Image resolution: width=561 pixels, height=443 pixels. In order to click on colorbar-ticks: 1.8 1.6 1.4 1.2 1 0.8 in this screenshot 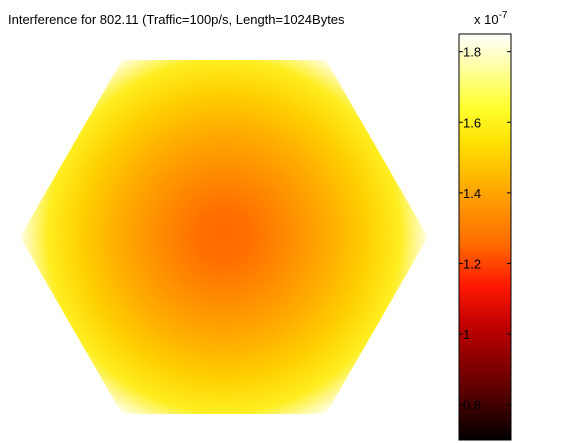, I will do `click(485, 229)`.